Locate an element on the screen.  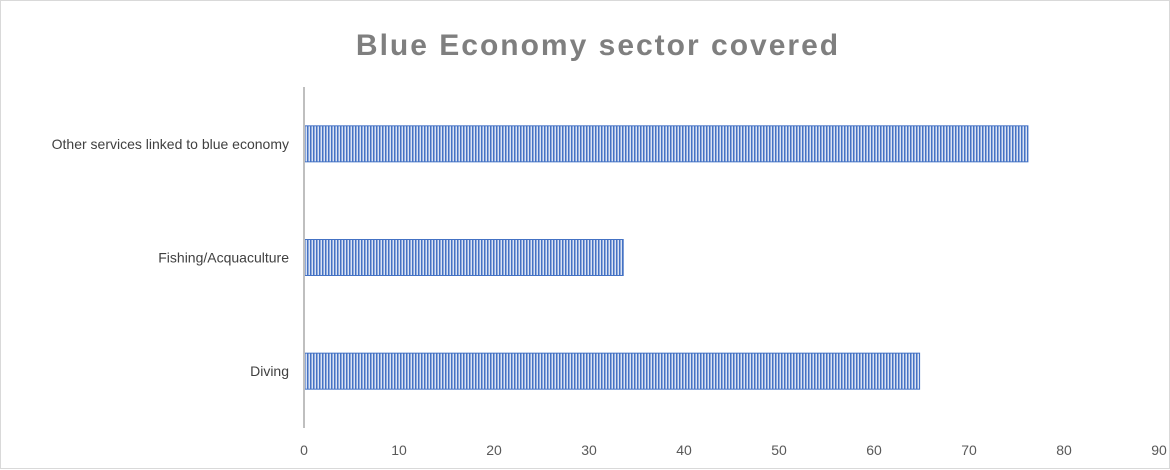
chart-title: Blue Economy sector covered is located at coordinates (598, 45).